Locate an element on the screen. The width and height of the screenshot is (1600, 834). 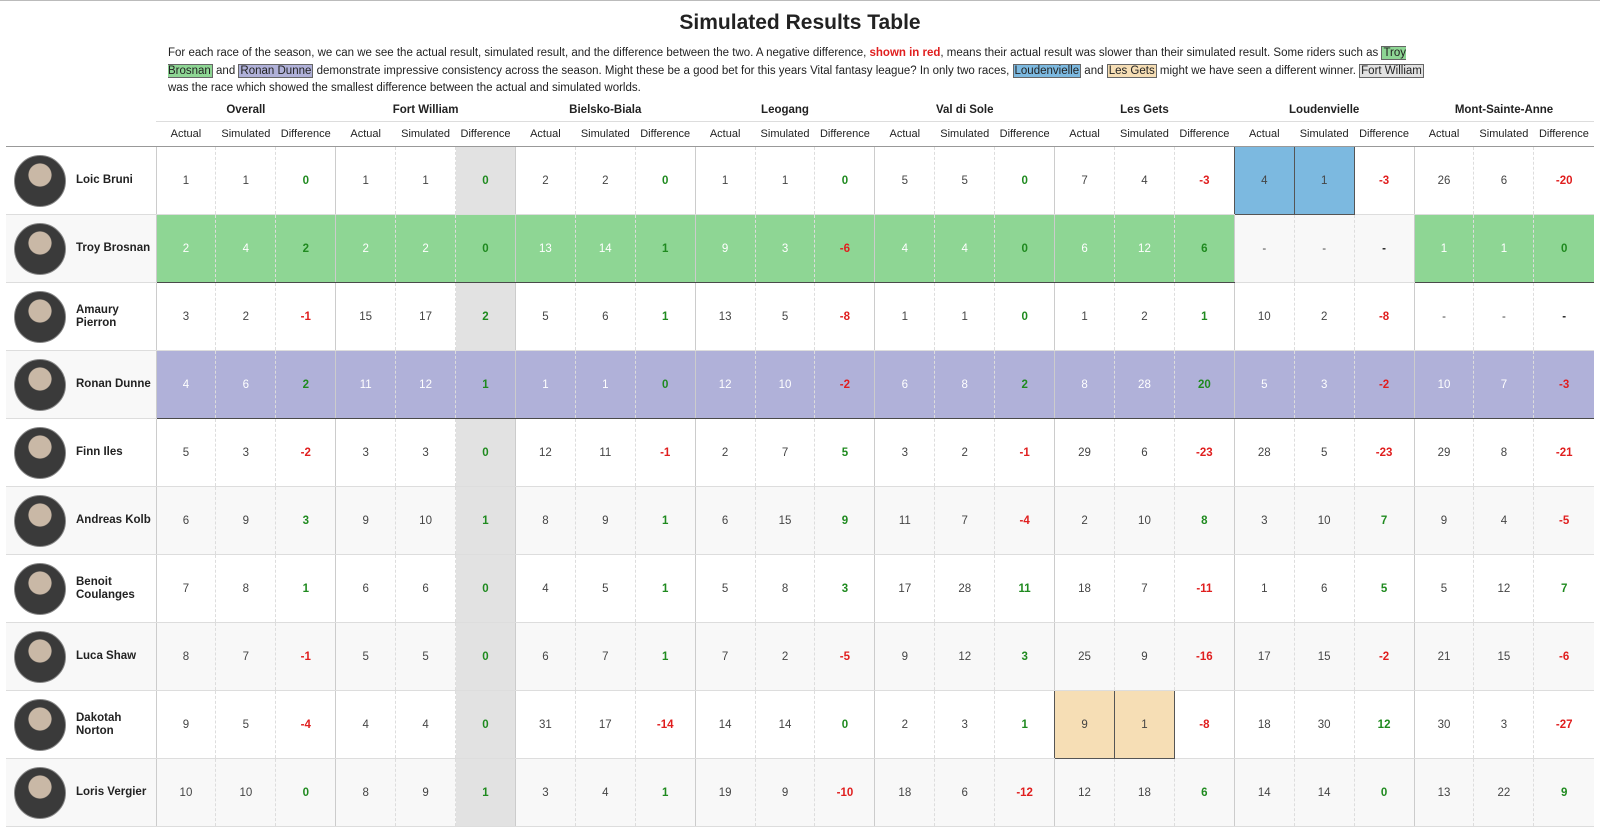
highlighted-text: Loudenvielle is located at coordinates (1047, 70).